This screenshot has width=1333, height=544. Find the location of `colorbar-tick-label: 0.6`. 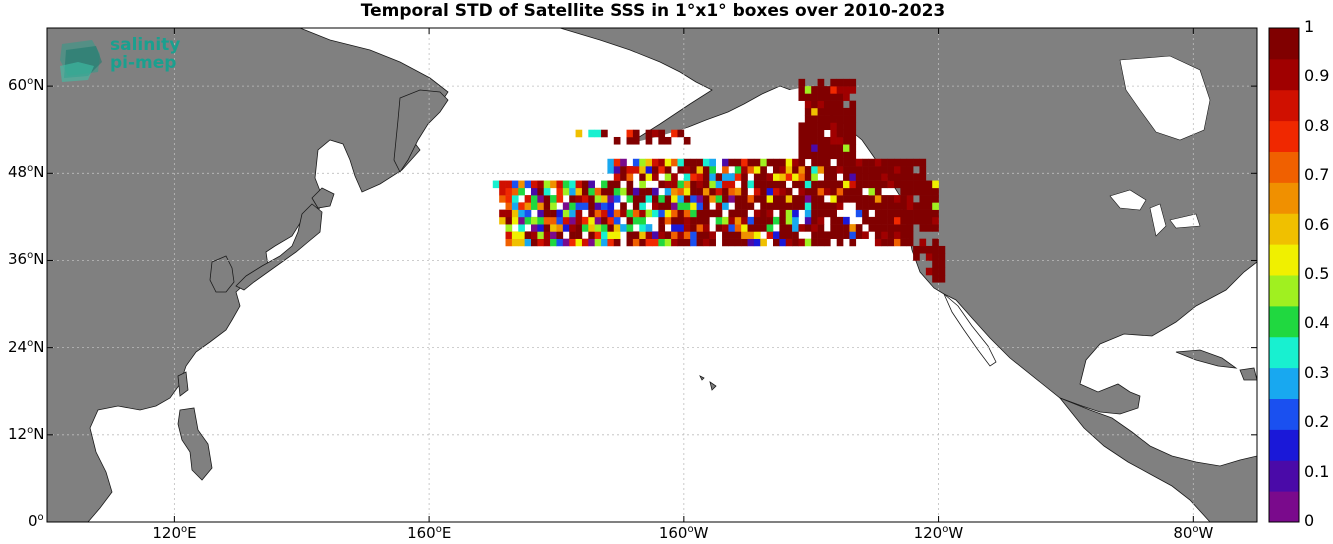

colorbar-tick-label: 0.6 is located at coordinates (1317, 224).